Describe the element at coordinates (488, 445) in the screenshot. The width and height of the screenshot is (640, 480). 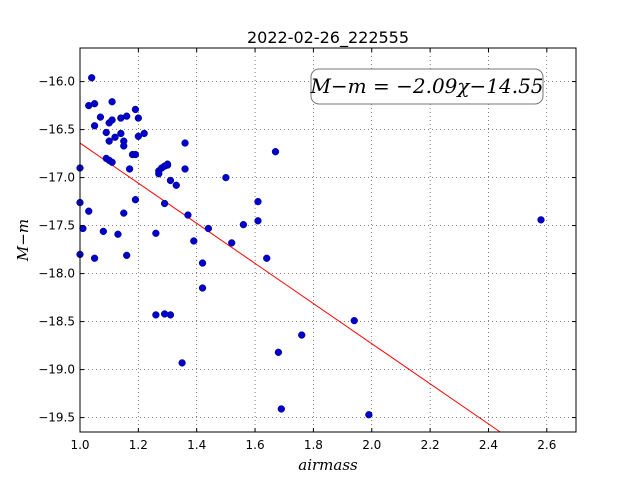
I see `x-tick-label: 2.4` at that location.